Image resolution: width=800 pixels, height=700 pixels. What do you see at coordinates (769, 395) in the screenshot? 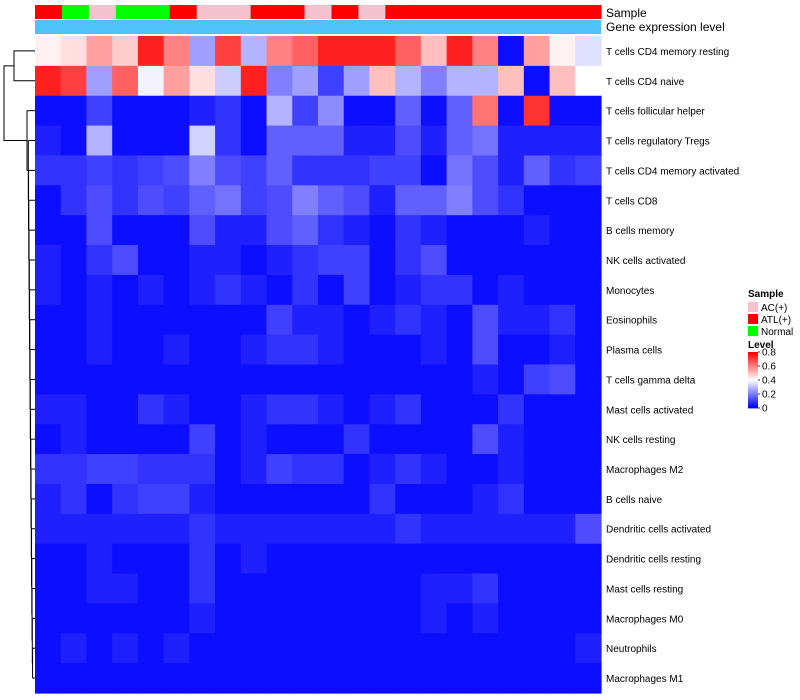
I see `legend-tick-label: 0.2` at bounding box center [769, 395].